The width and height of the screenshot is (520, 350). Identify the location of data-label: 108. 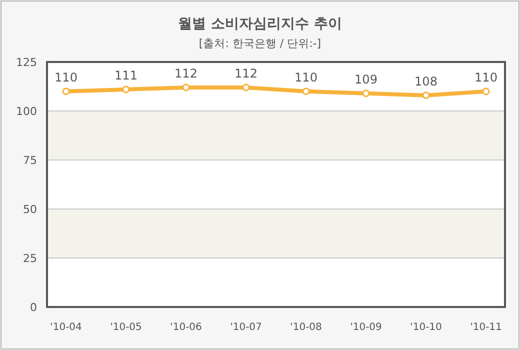
(426, 81).